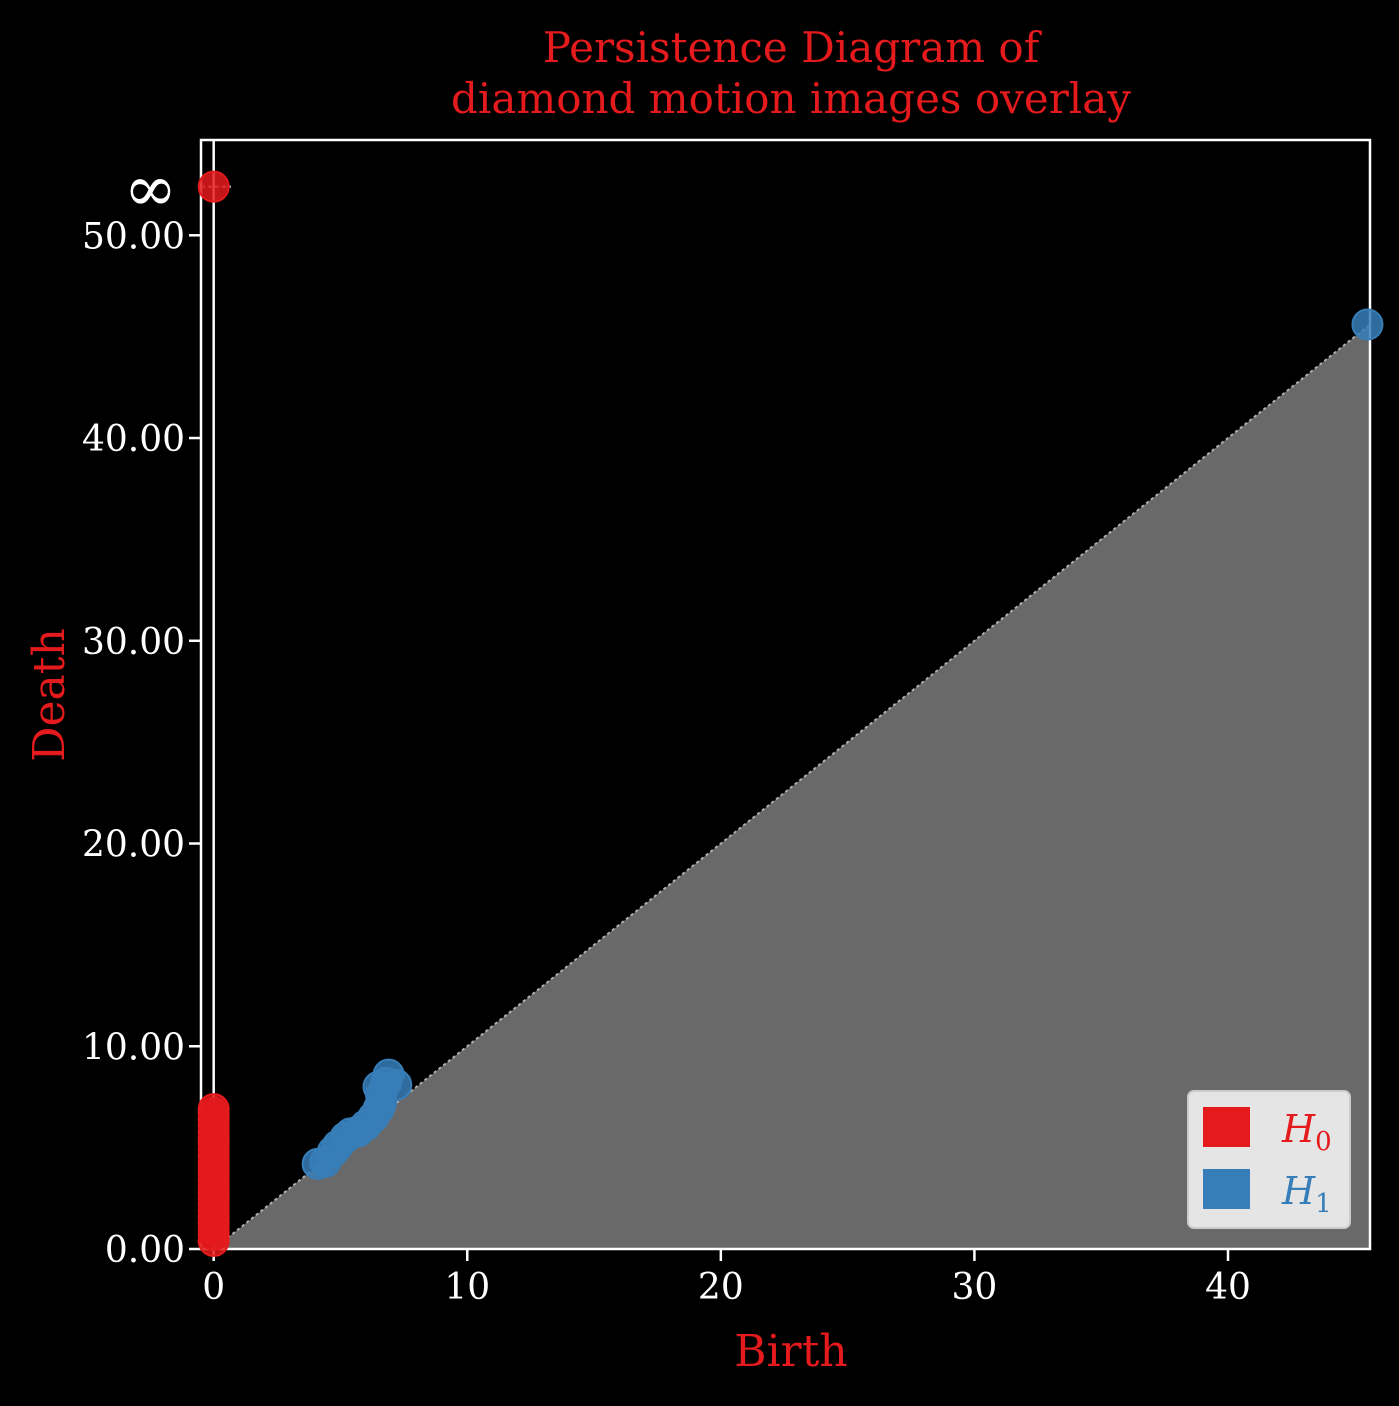 The image size is (1399, 1406). Describe the element at coordinates (975, 1287) in the screenshot. I see `x-tick-label: 30` at that location.